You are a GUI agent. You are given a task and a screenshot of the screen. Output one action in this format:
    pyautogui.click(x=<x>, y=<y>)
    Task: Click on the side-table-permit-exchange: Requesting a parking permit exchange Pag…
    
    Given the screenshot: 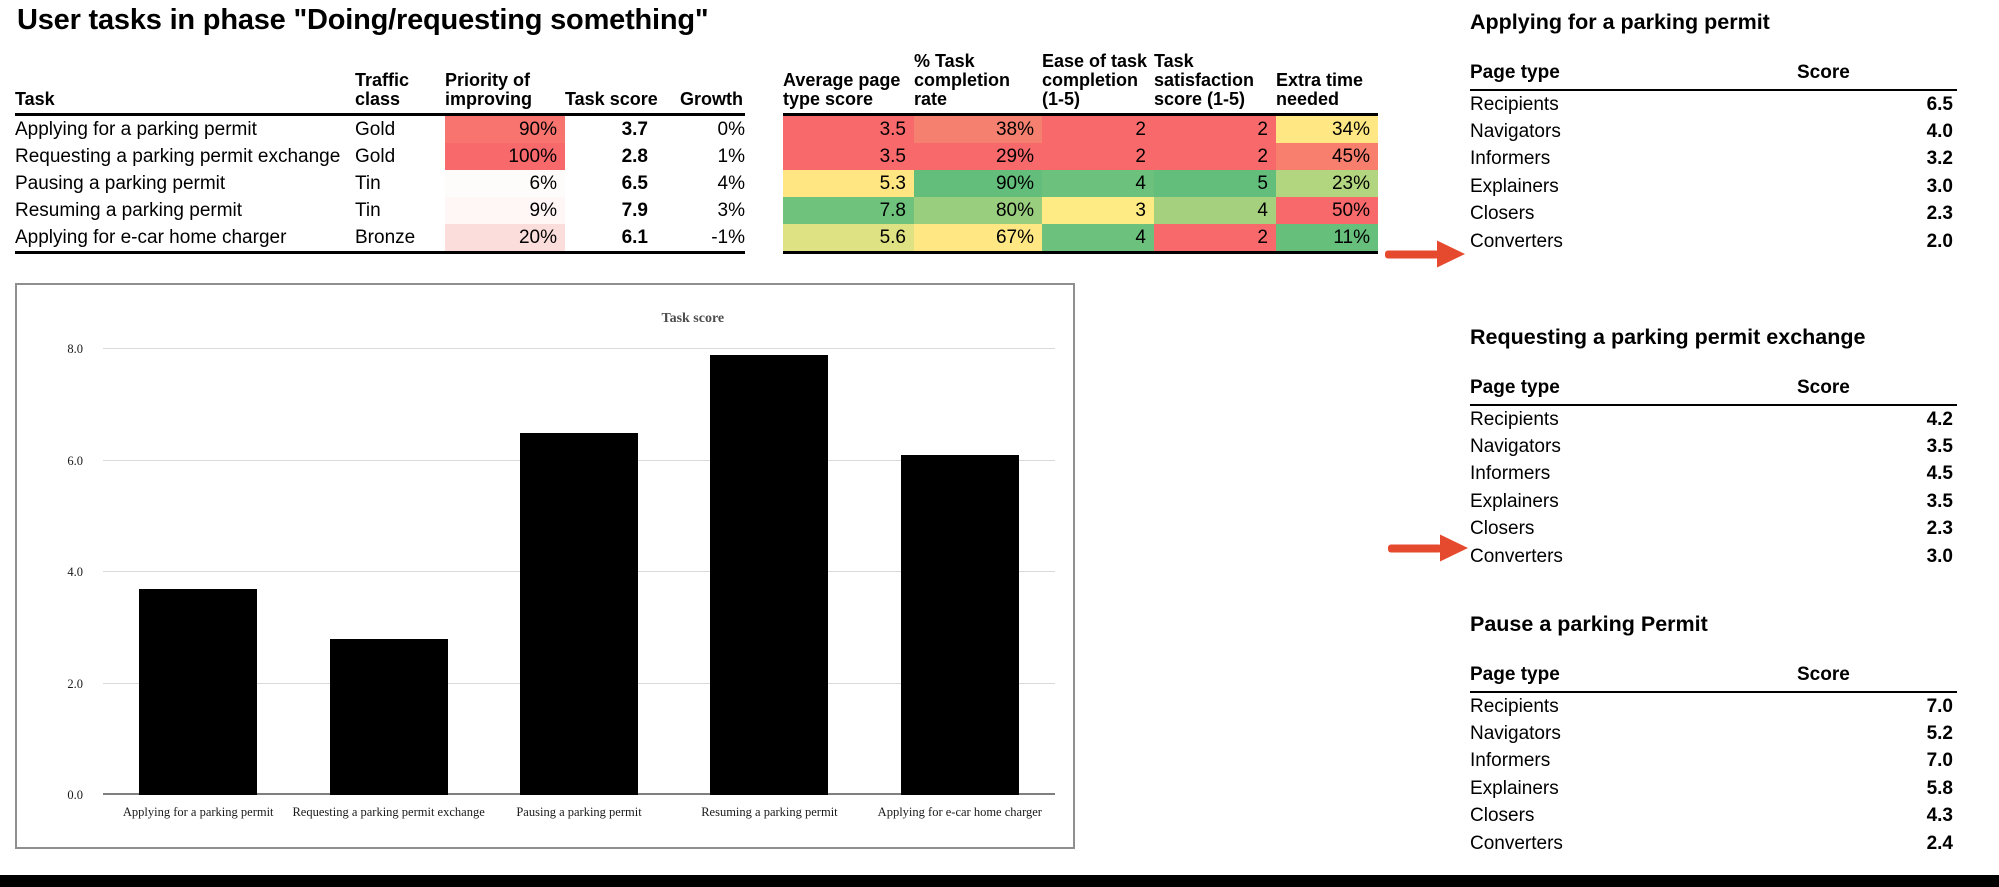 What is the action you would take?
    pyautogui.click(x=1713, y=447)
    